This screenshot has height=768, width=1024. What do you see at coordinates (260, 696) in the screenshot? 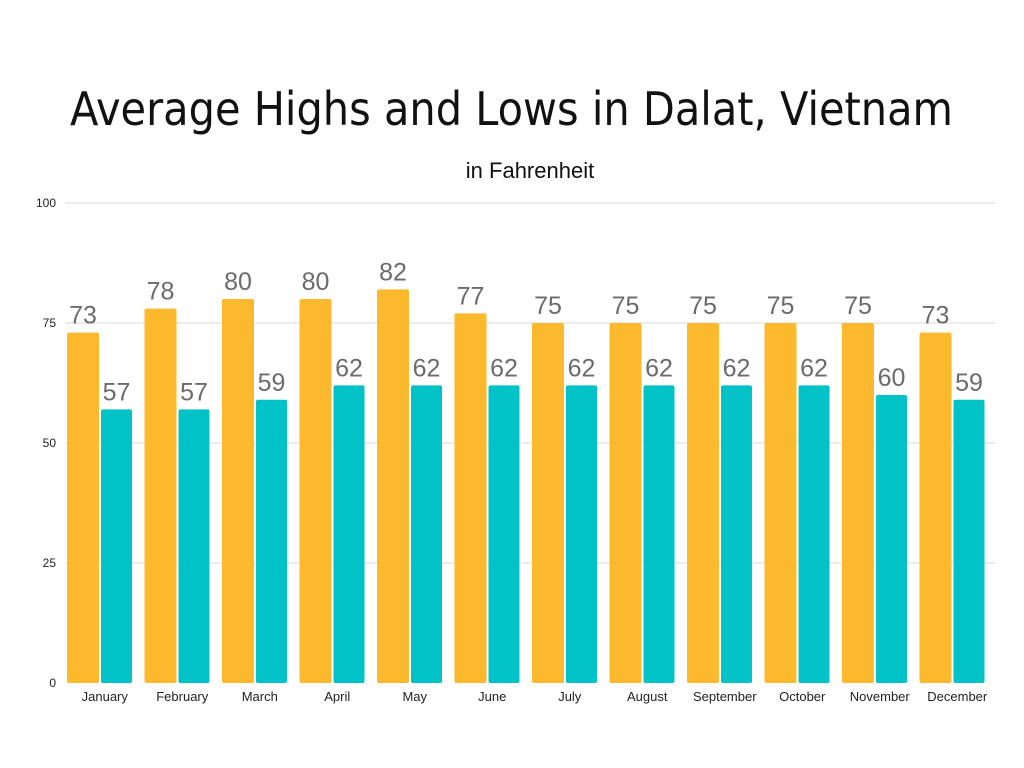
I see `x-tick-label: March` at bounding box center [260, 696].